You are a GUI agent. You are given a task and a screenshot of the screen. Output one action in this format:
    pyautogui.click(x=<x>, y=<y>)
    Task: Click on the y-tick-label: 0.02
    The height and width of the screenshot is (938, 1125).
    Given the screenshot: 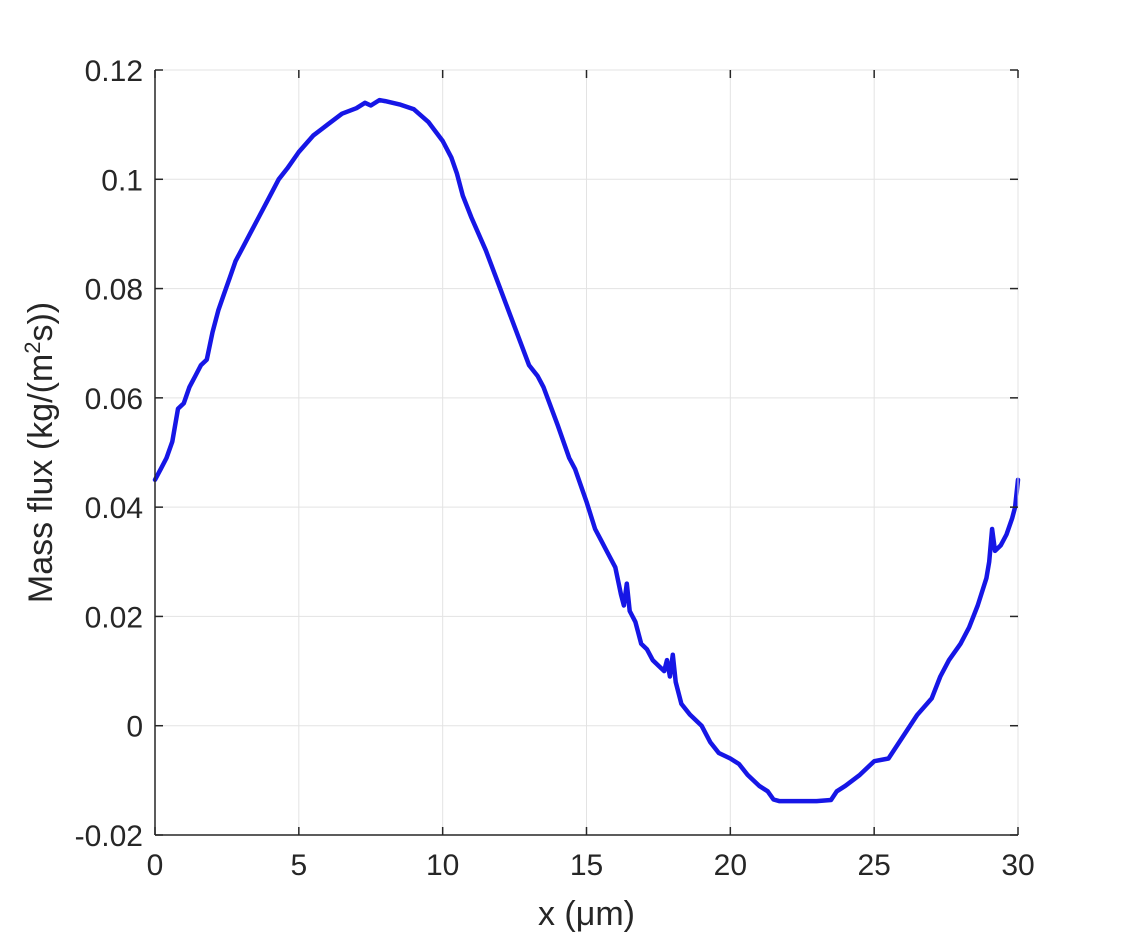 What is the action you would take?
    pyautogui.click(x=114, y=617)
    